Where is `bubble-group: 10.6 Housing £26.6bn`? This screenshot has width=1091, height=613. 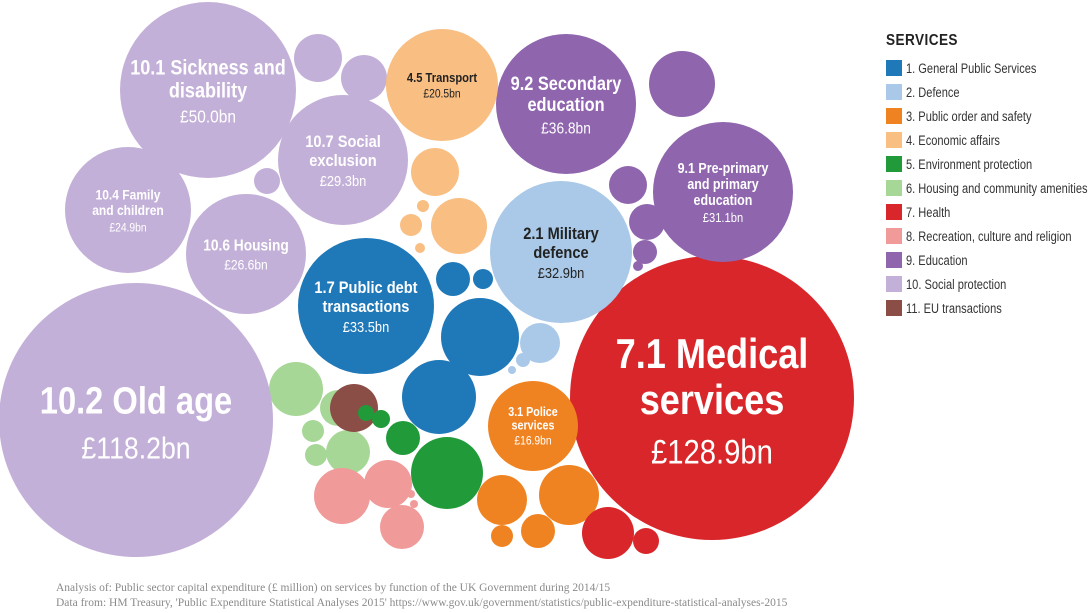 bubble-group: 10.6 Housing £26.6bn is located at coordinates (246, 254).